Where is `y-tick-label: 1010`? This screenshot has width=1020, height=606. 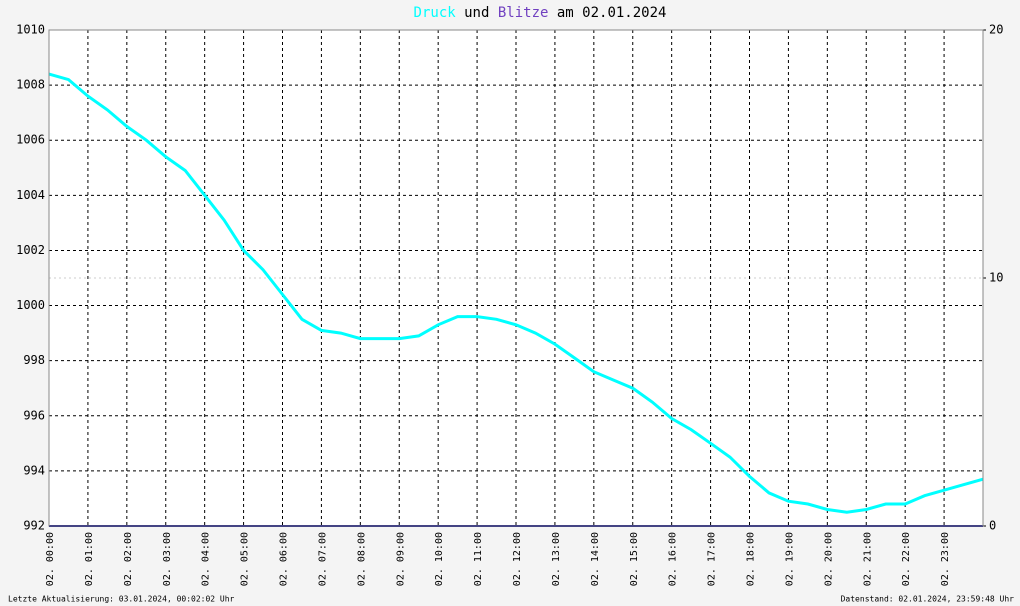 y-tick-label: 1010 is located at coordinates (30, 30).